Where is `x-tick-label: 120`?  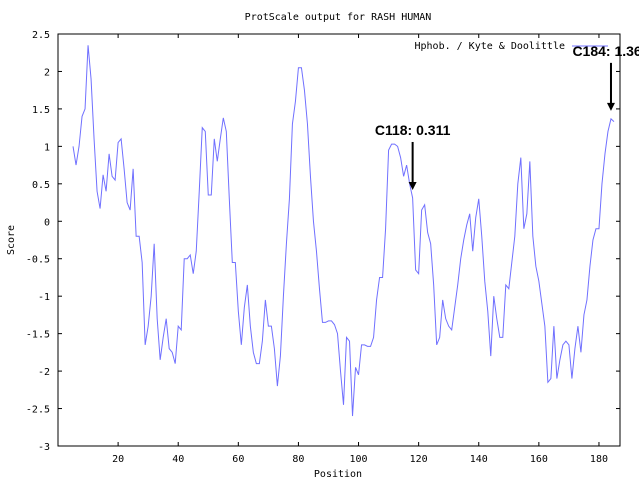 x-tick-label: 120 is located at coordinates (419, 459).